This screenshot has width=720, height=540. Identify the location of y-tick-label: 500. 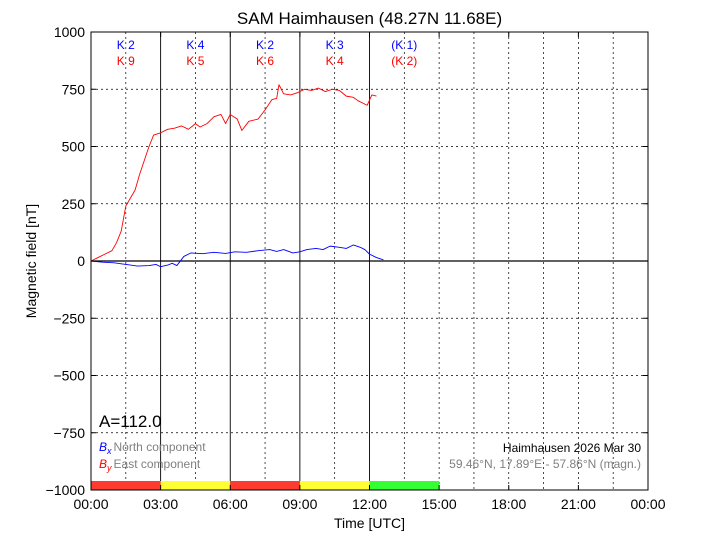
(74, 147).